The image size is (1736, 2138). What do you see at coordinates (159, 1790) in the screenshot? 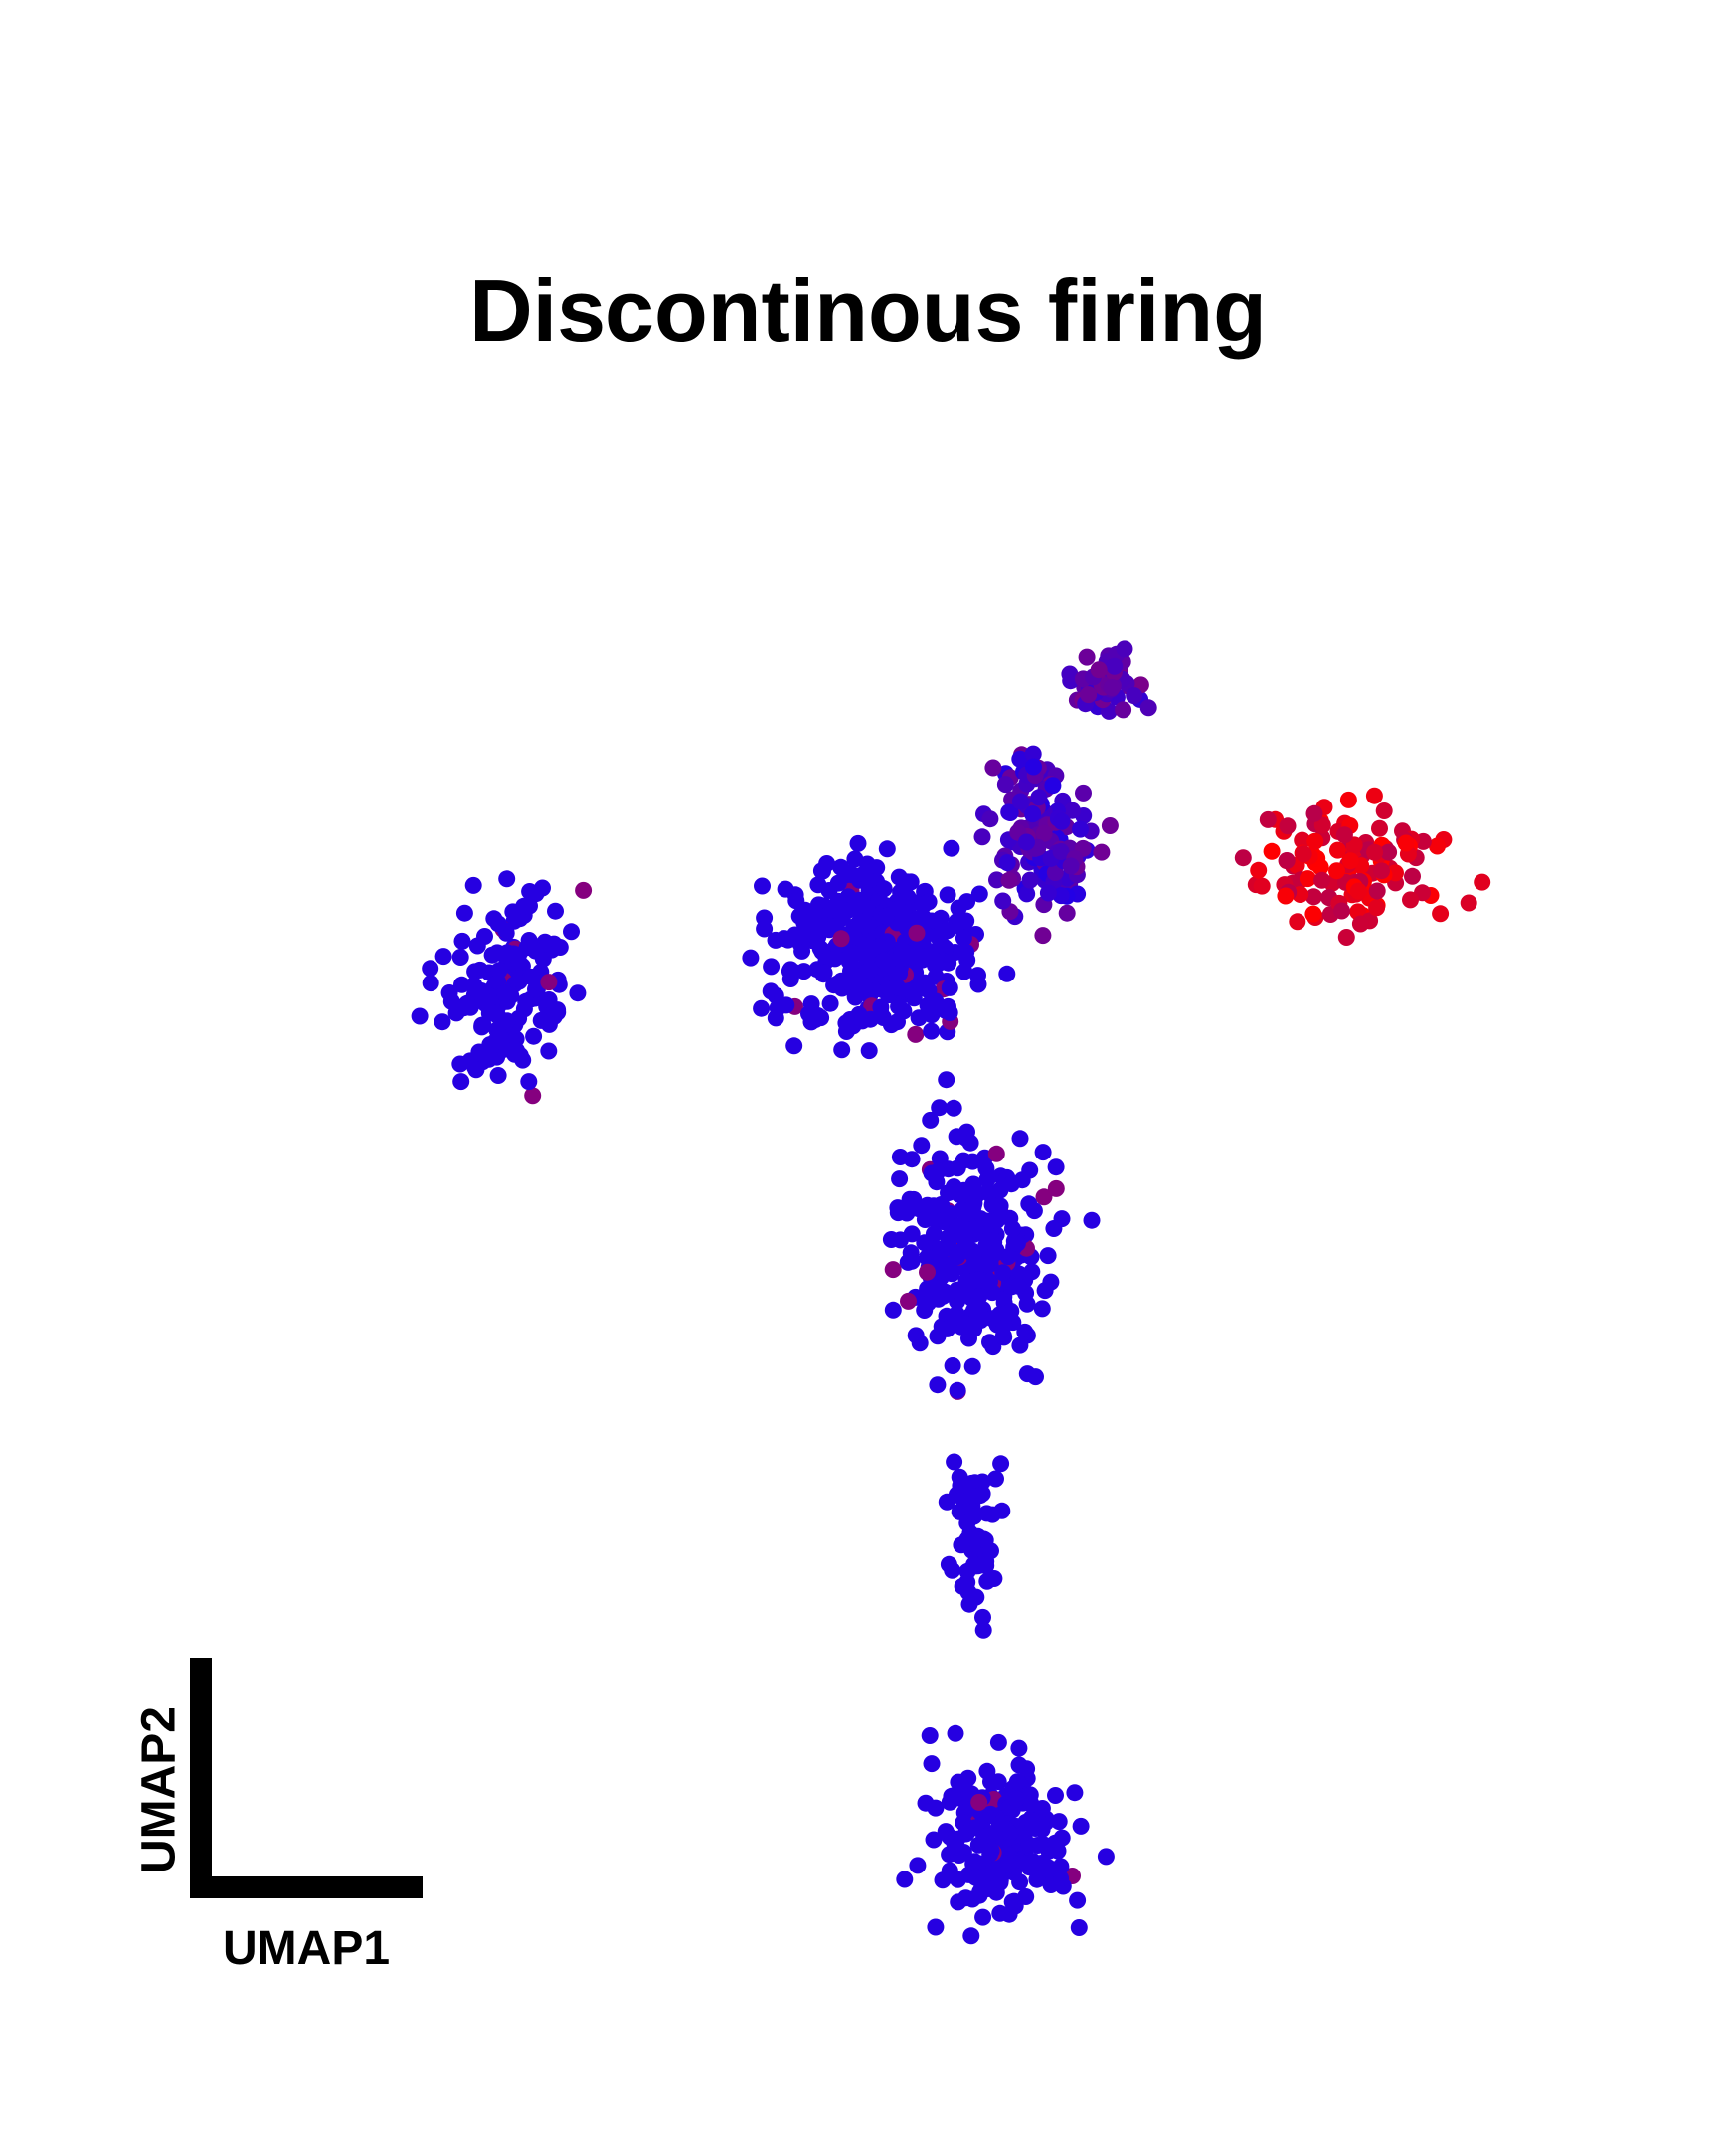
I see `y-axis-label: UMAP2` at bounding box center [159, 1790].